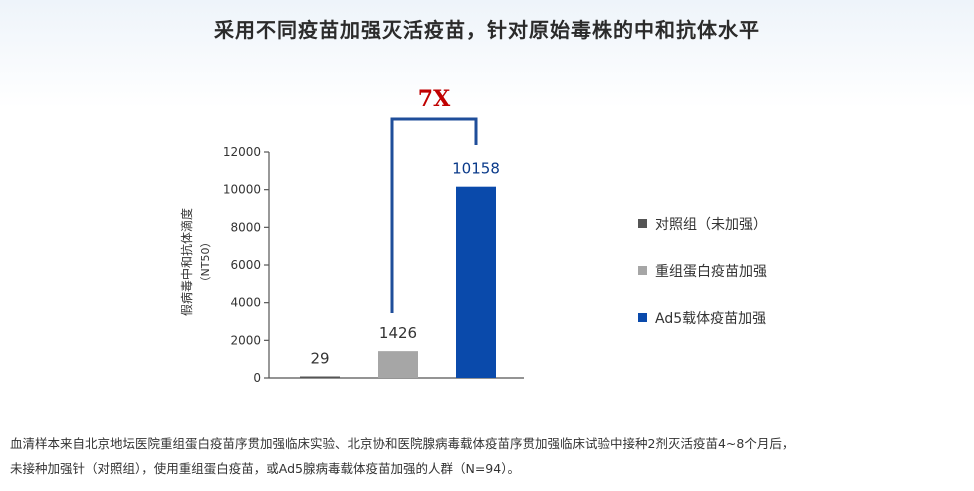 Image resolution: width=974 pixels, height=491 pixels. Describe the element at coordinates (245, 265) in the screenshot. I see `y-tick-label: 6000` at that location.